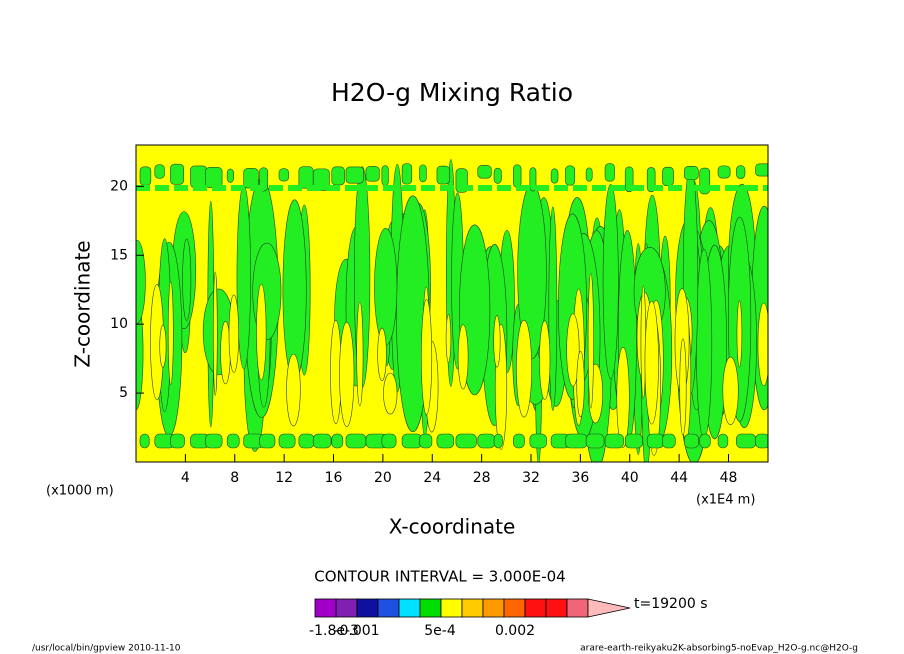 This screenshot has height=654, width=904. What do you see at coordinates (334, 478) in the screenshot?
I see `x-tick-label: 16` at bounding box center [334, 478].